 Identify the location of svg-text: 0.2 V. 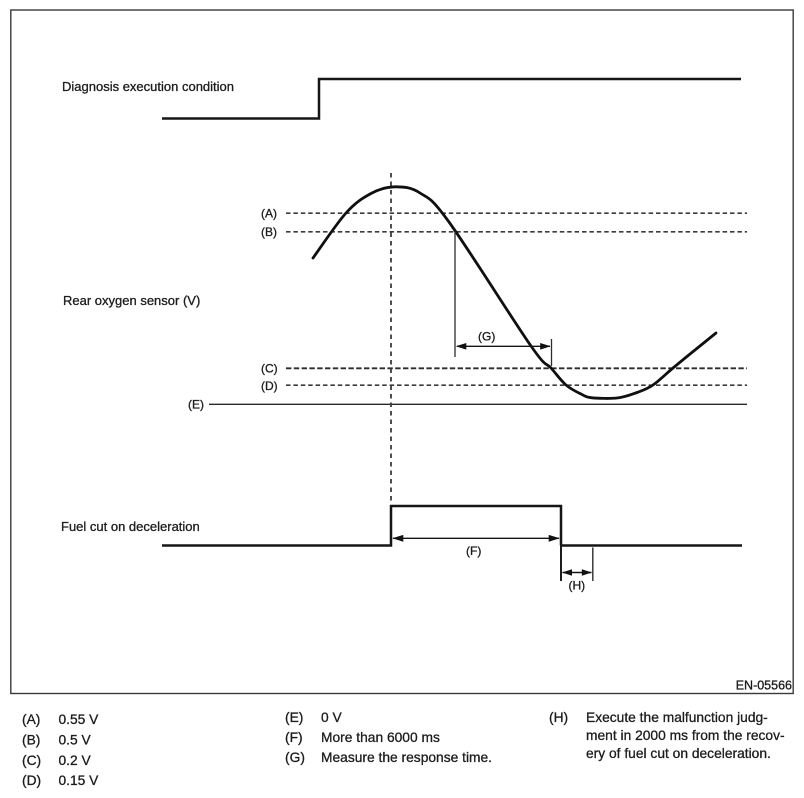
(75, 760).